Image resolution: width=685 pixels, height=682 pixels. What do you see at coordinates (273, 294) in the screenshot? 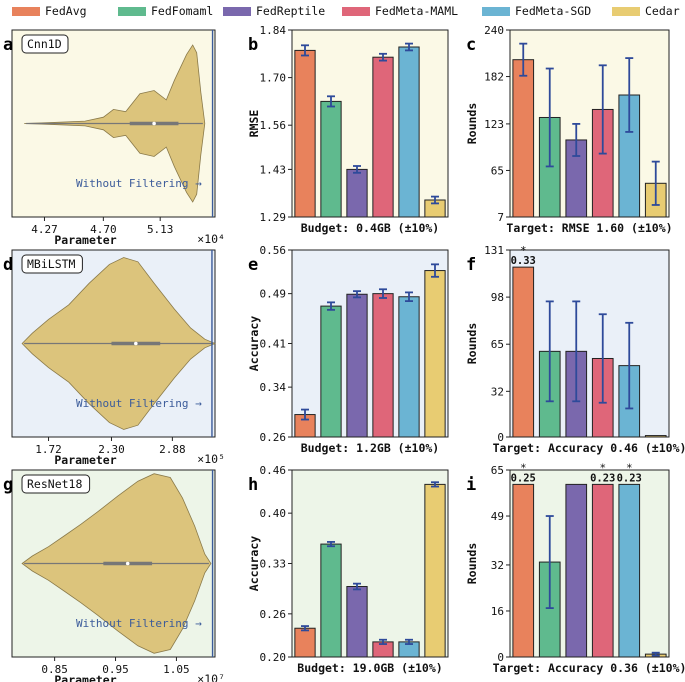
I see `y-tick-label: 0.49` at bounding box center [273, 294].